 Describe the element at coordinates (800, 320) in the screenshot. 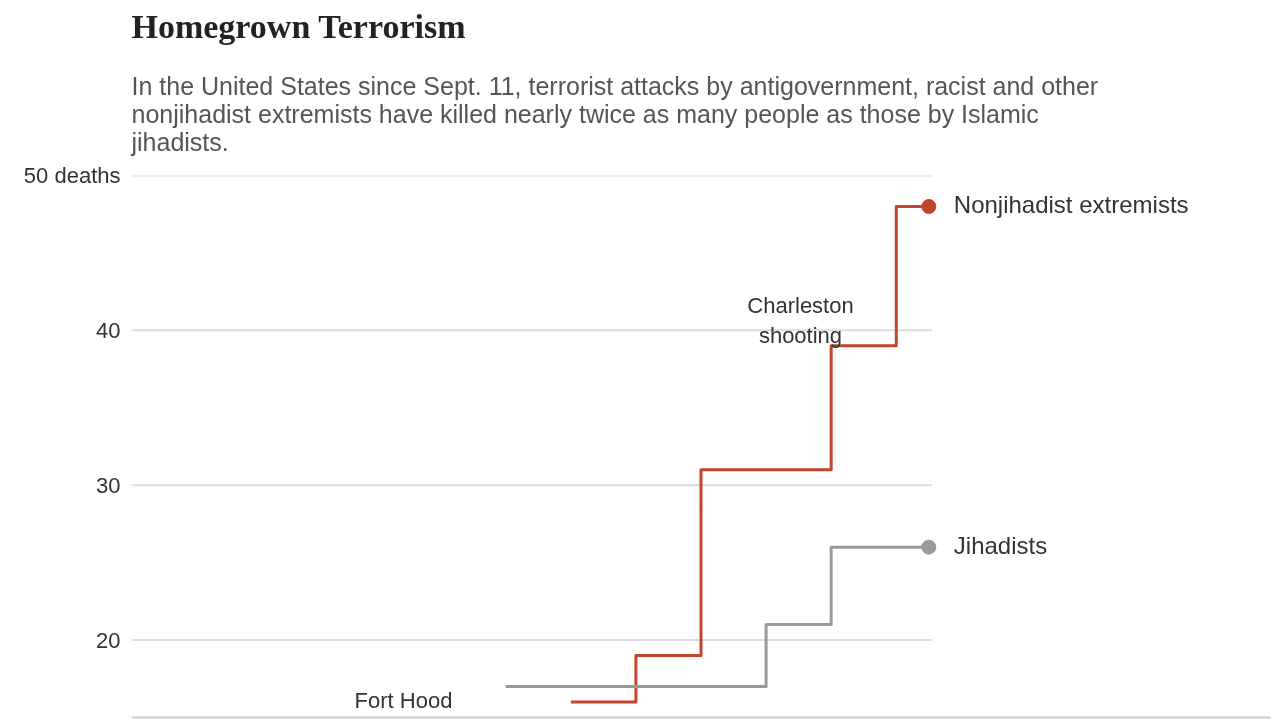

I see `annotation: Charleston shooting` at that location.